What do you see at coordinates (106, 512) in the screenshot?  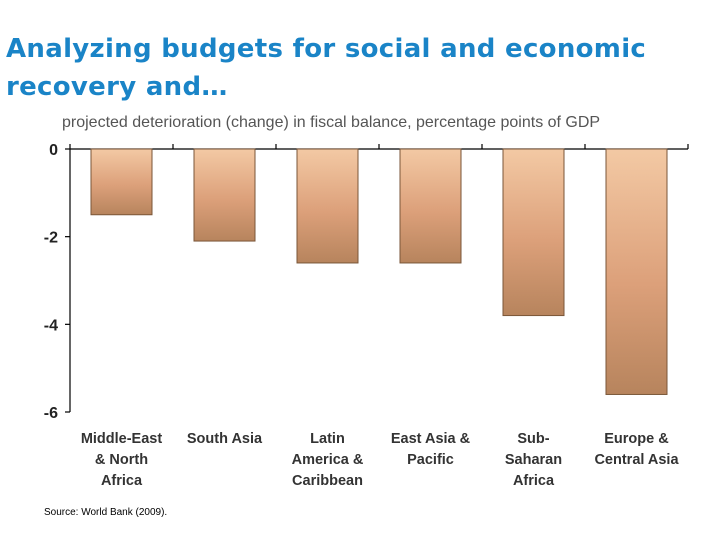 I see `source-note: Source: World Bank (2009).` at bounding box center [106, 512].